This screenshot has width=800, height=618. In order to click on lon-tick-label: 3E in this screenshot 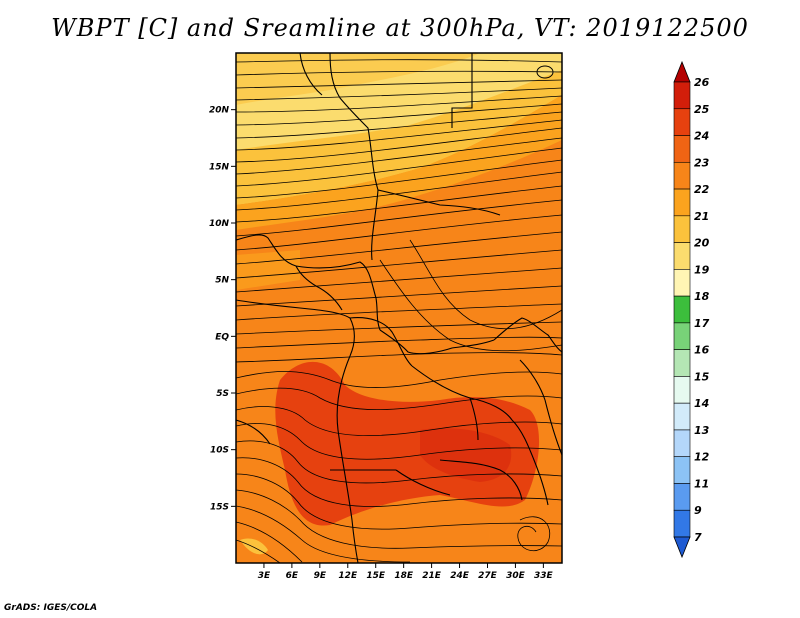, I will do `click(264, 576)`.